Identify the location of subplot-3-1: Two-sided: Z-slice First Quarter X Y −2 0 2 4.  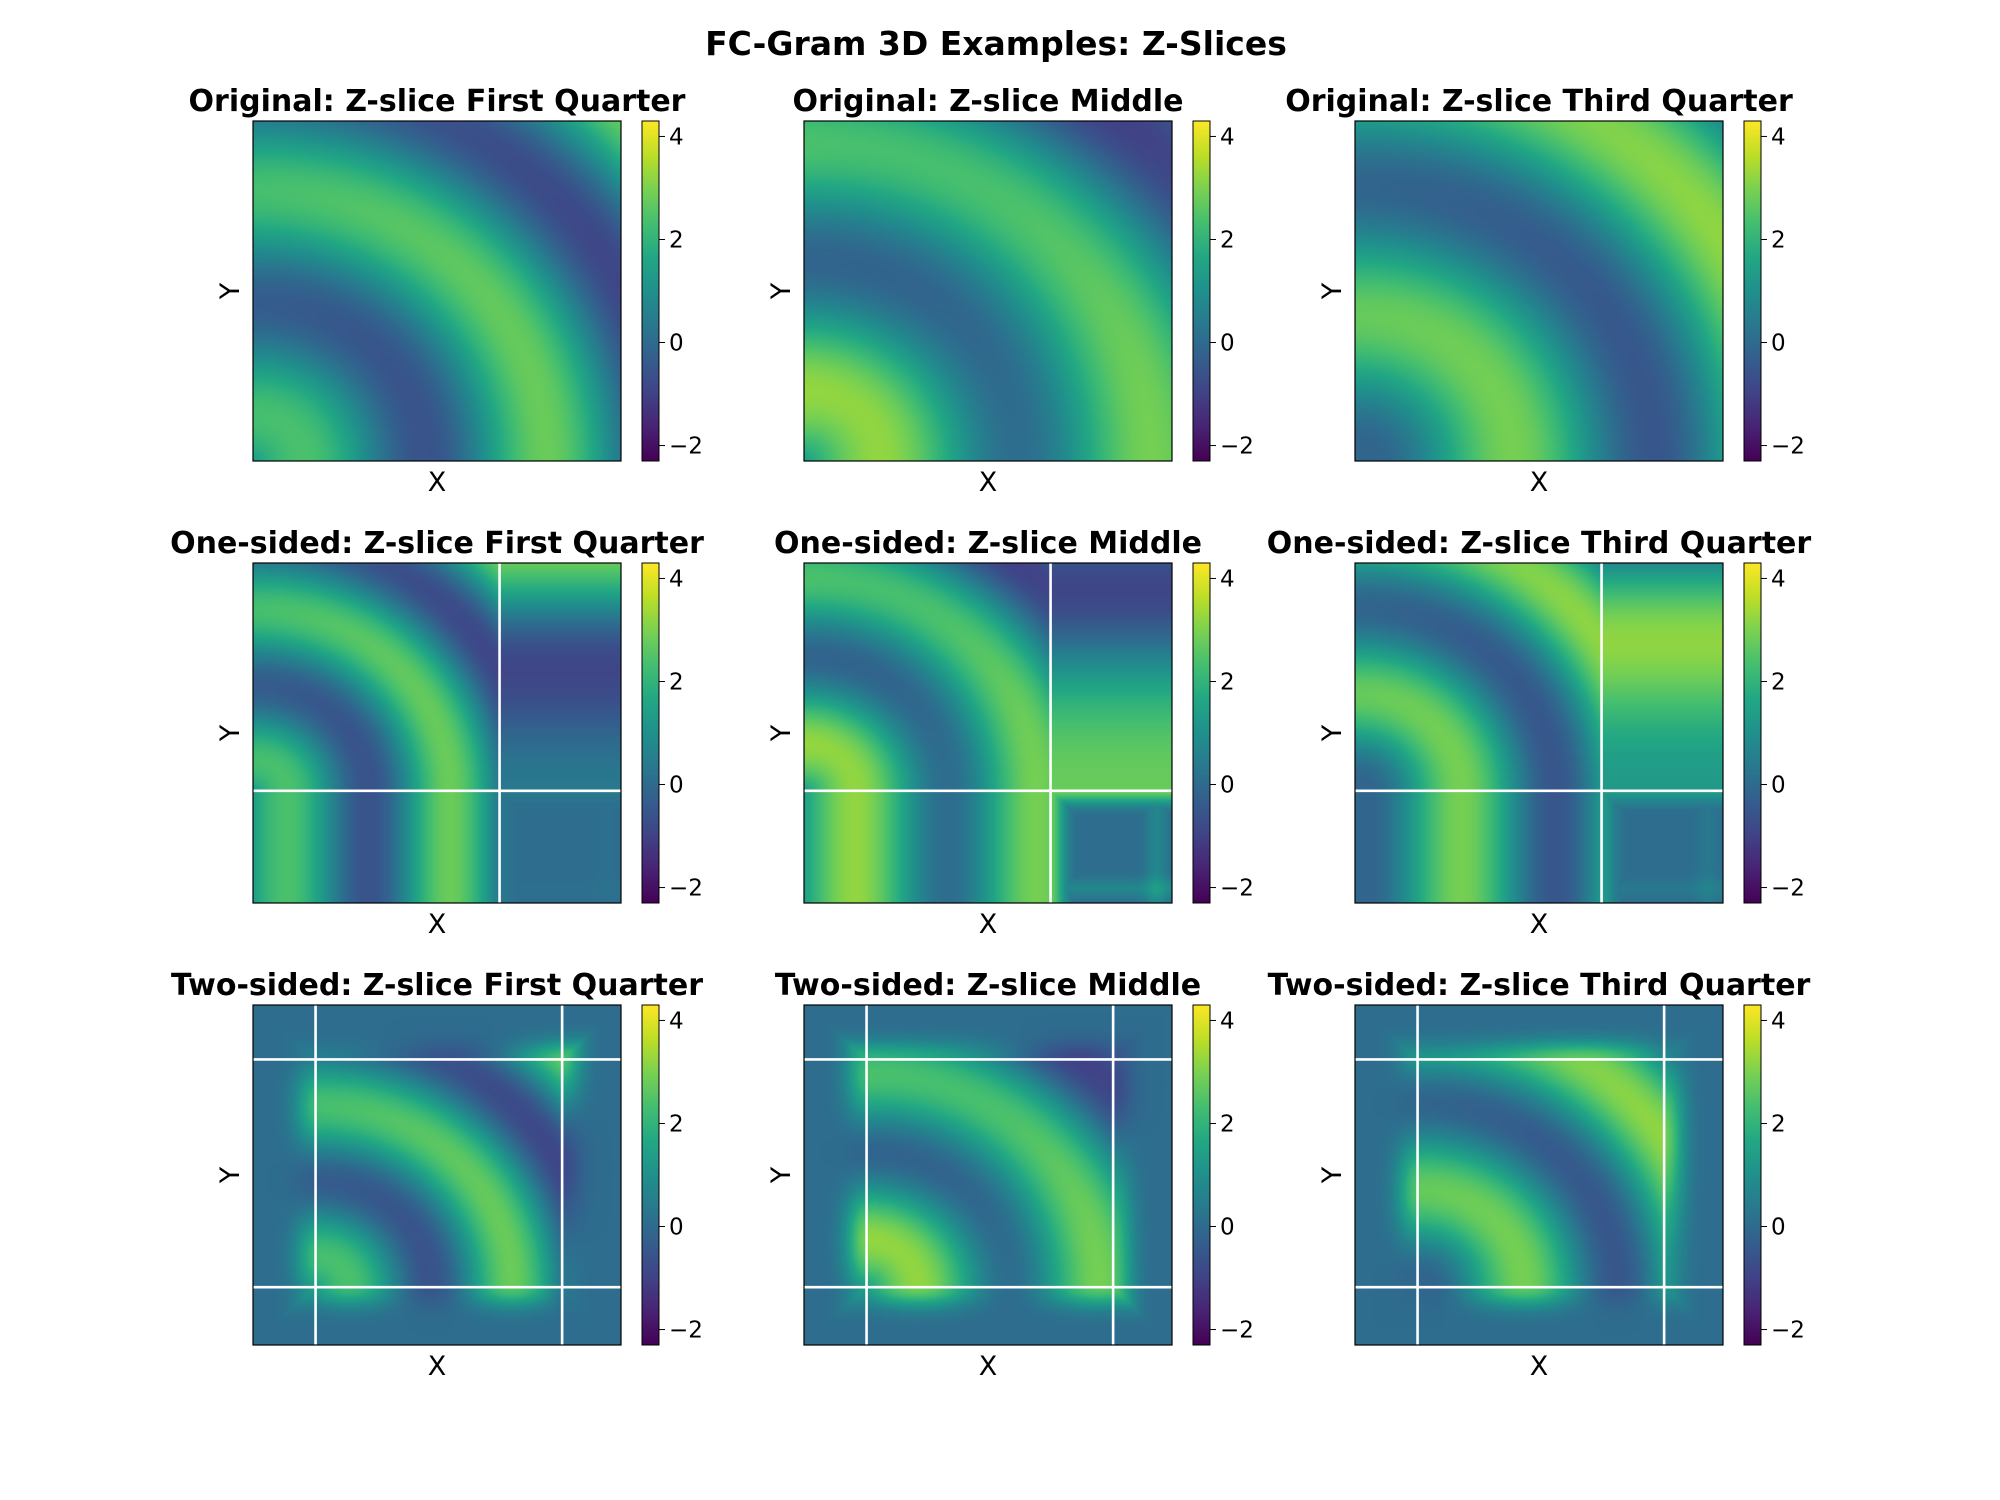
(437, 1175).